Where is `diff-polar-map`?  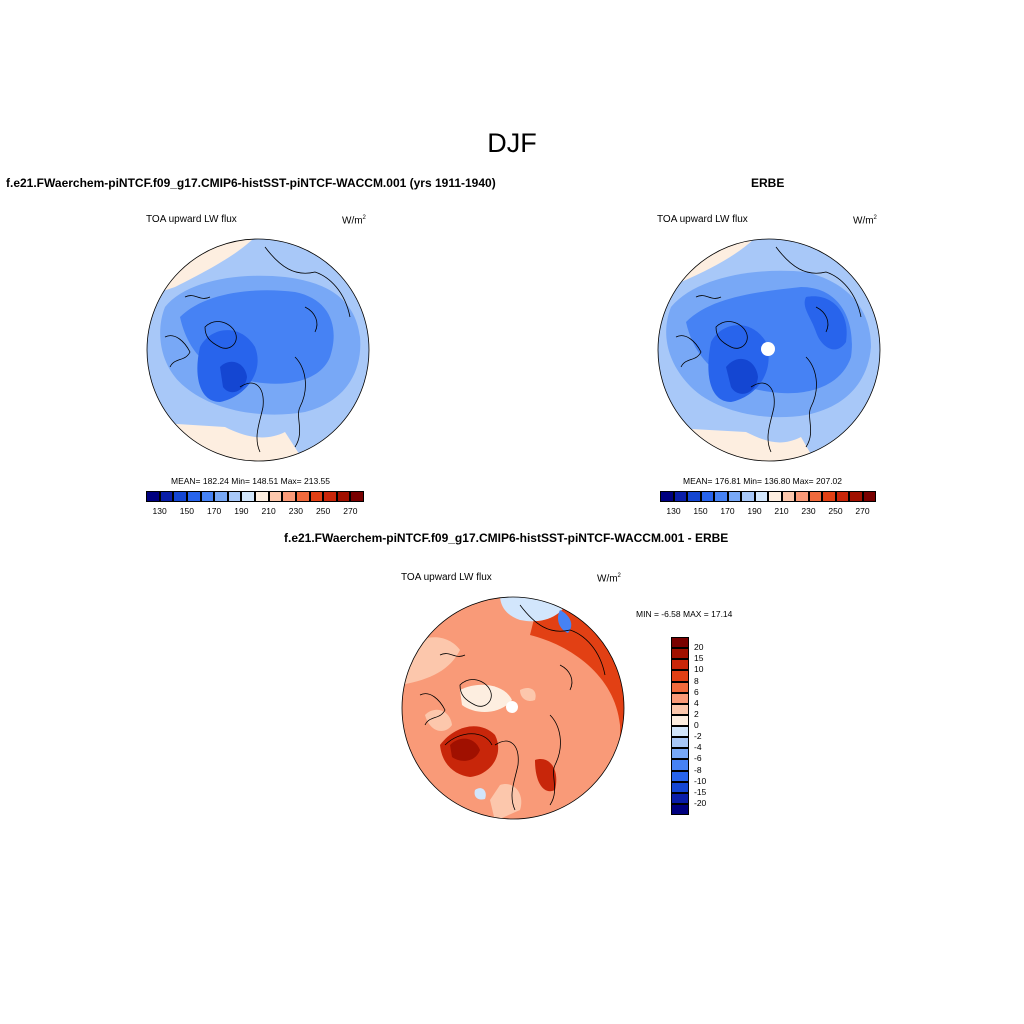
diff-polar-map is located at coordinates (513, 708).